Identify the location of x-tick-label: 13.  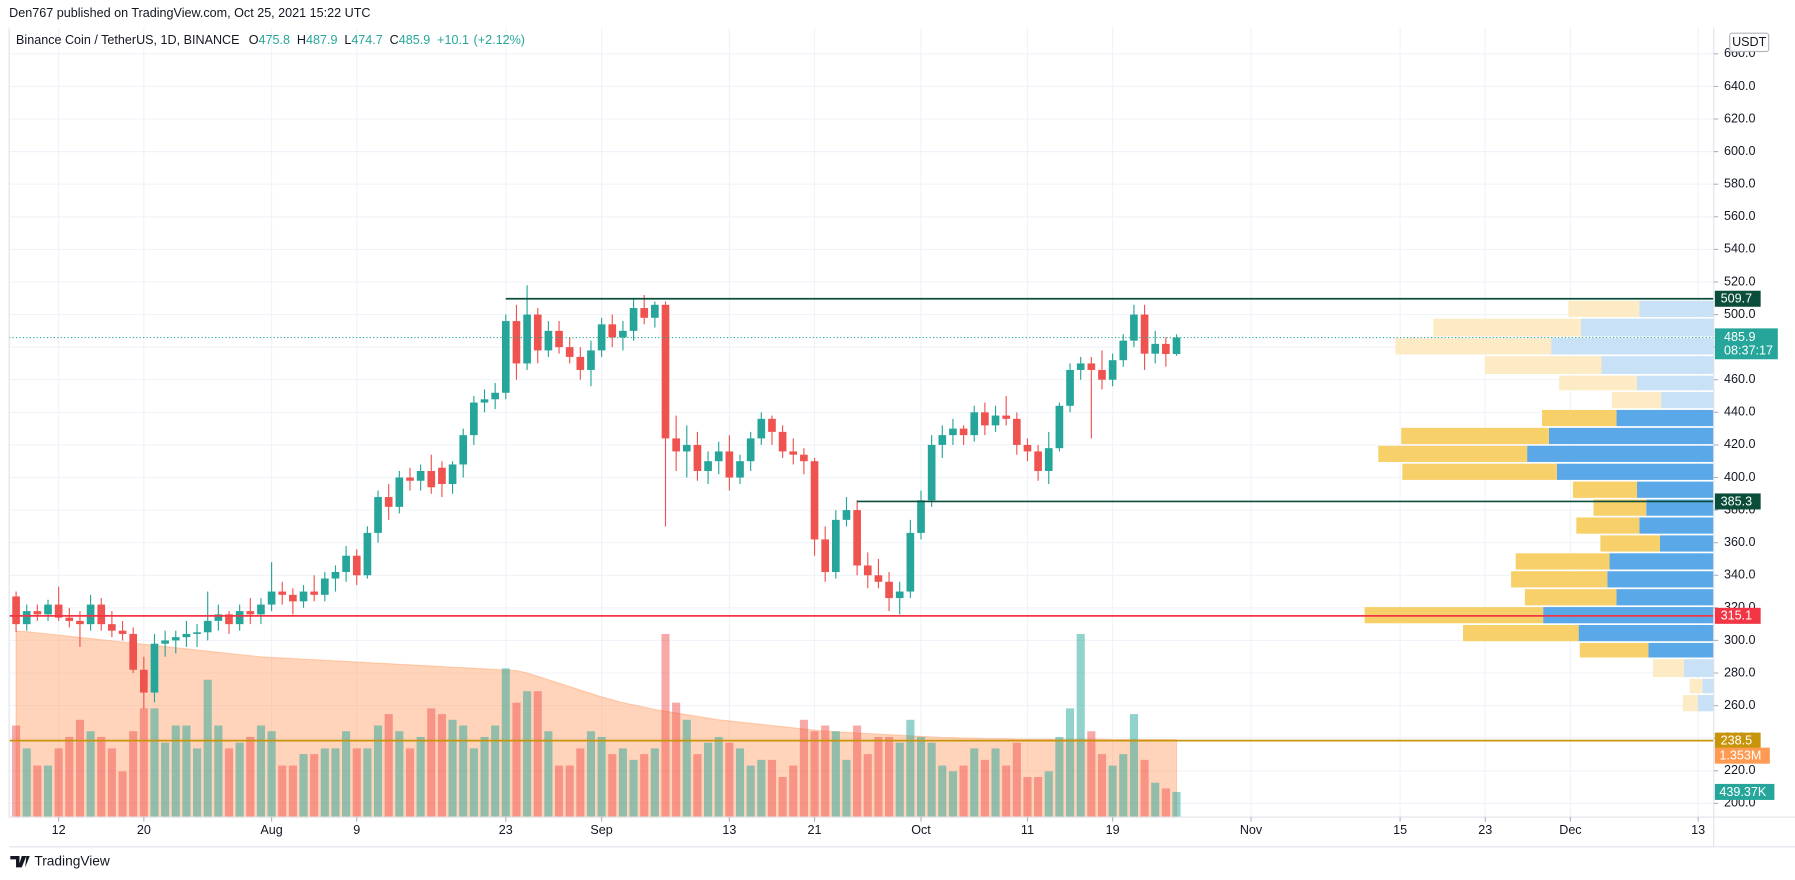
(1698, 830).